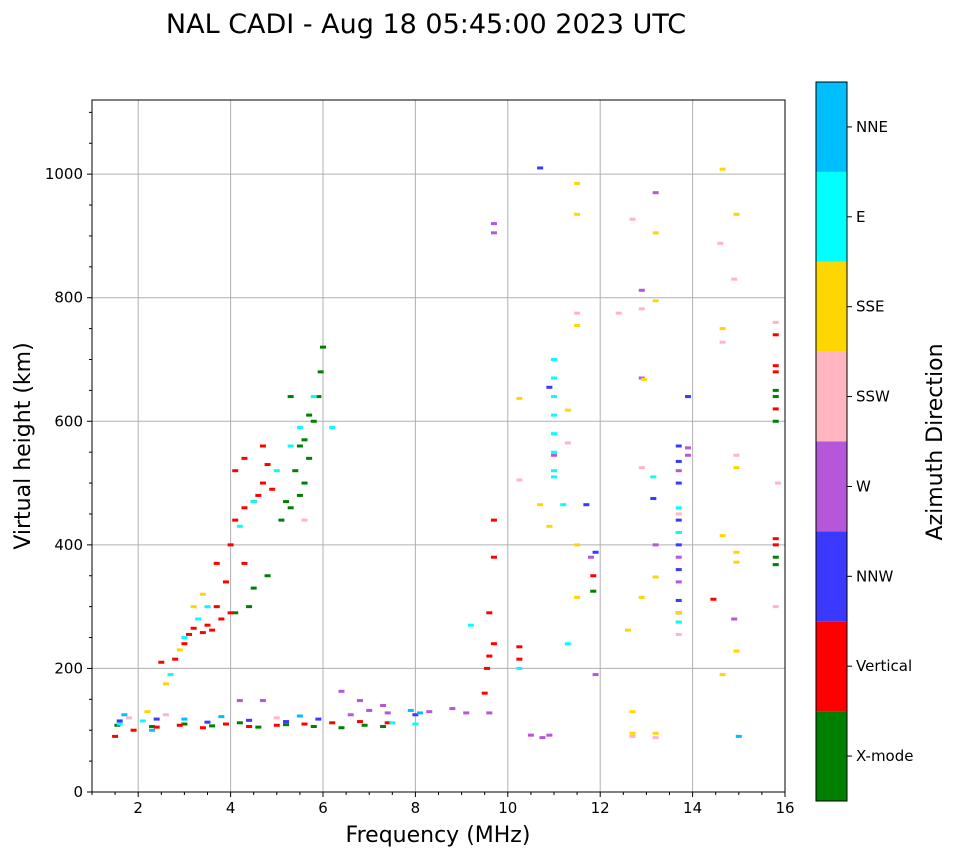  I want to click on y-tick-label: 200, so click(68, 668).